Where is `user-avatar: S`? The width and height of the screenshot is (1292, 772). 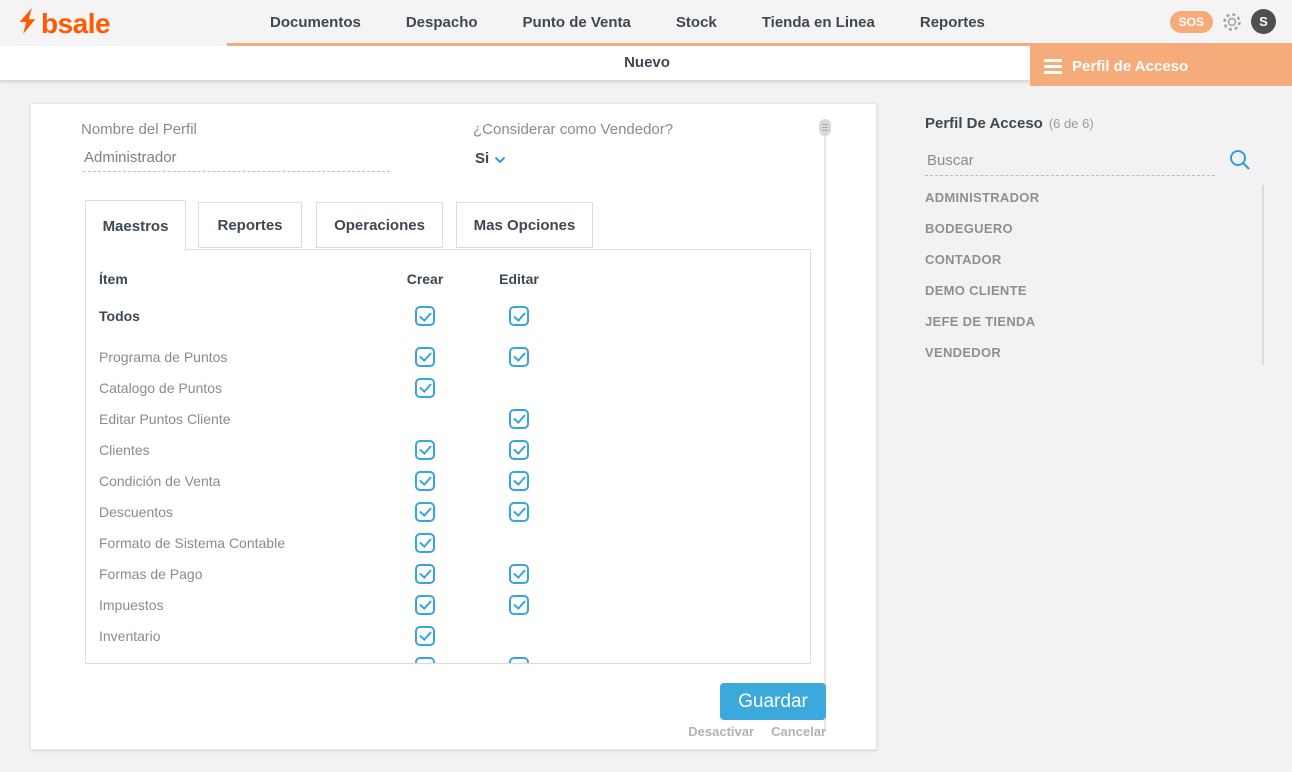 user-avatar: S is located at coordinates (1263, 21).